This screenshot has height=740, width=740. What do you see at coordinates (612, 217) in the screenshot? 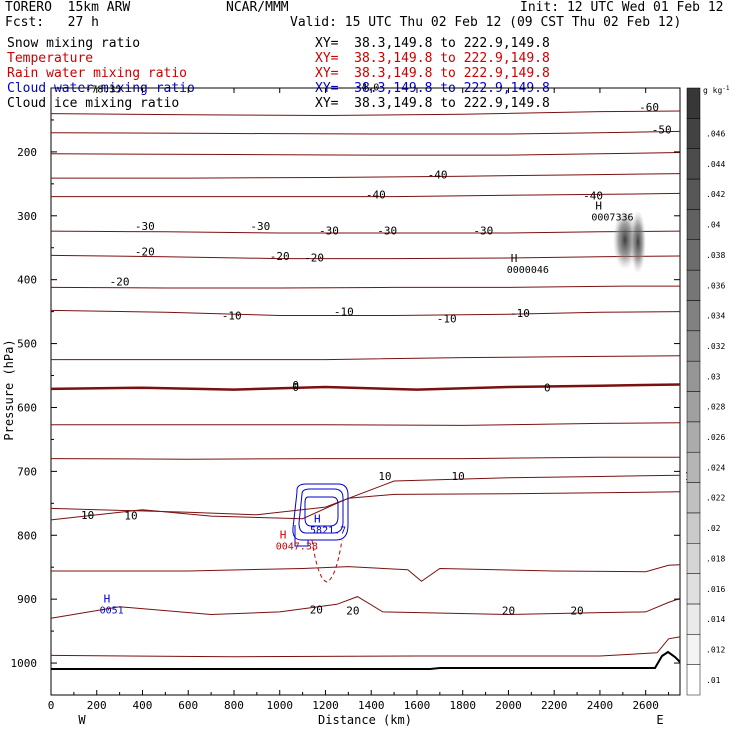
I see `maximum-value: 0007336` at bounding box center [612, 217].